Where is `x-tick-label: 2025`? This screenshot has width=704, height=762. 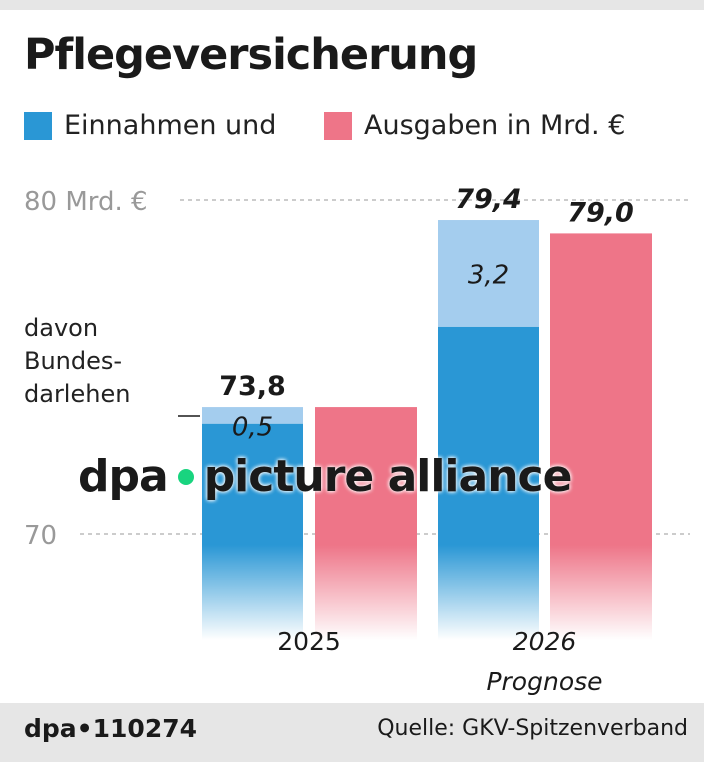 x-tick-label: 2025 is located at coordinates (309, 641).